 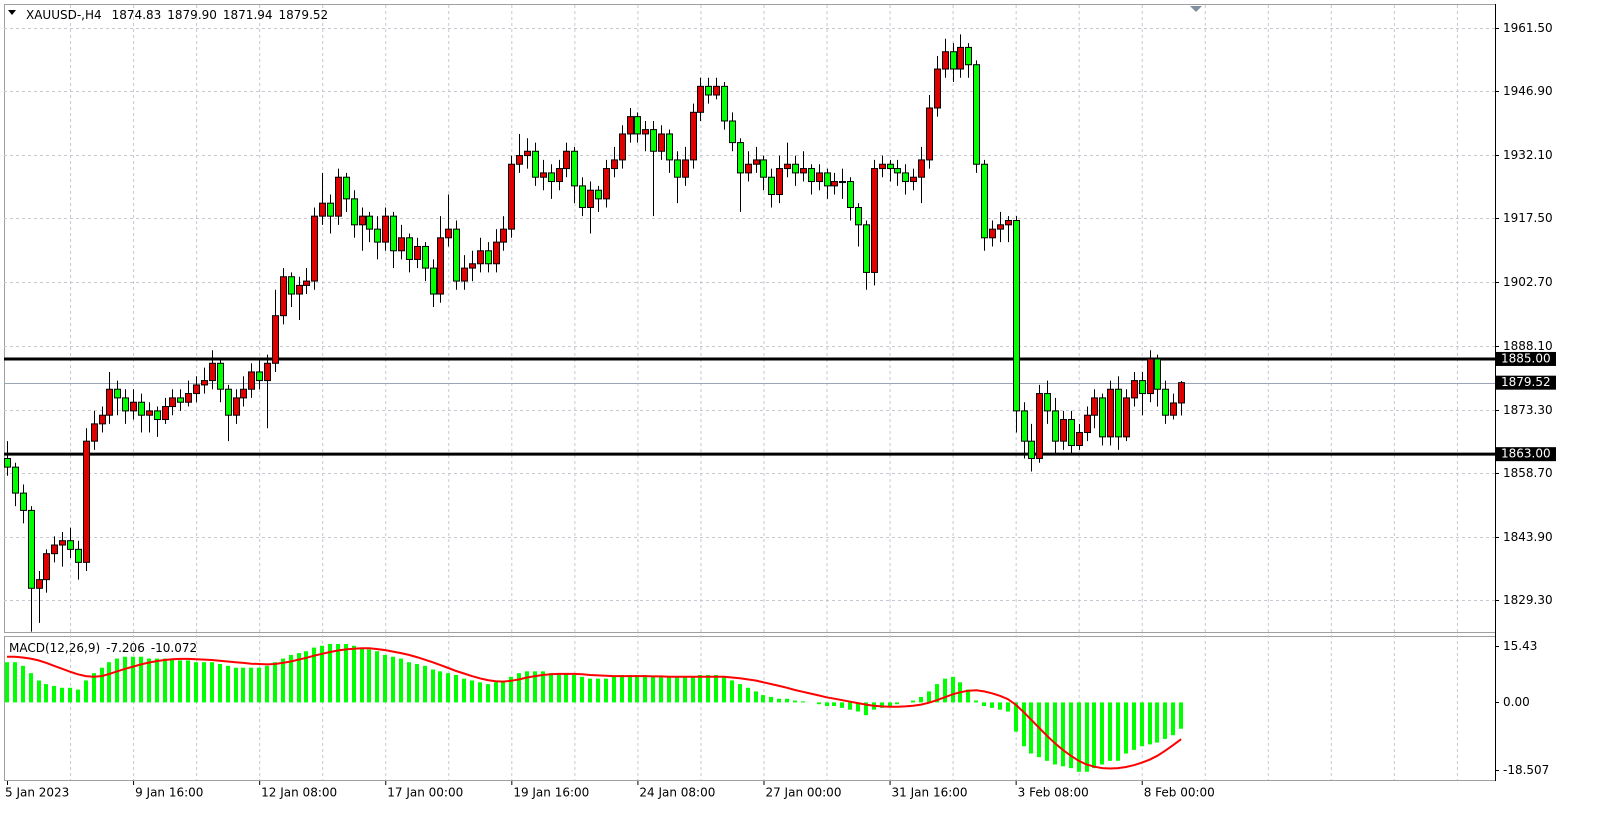 What do you see at coordinates (125, 648) in the screenshot?
I see `macd-main-value: -7.206` at bounding box center [125, 648].